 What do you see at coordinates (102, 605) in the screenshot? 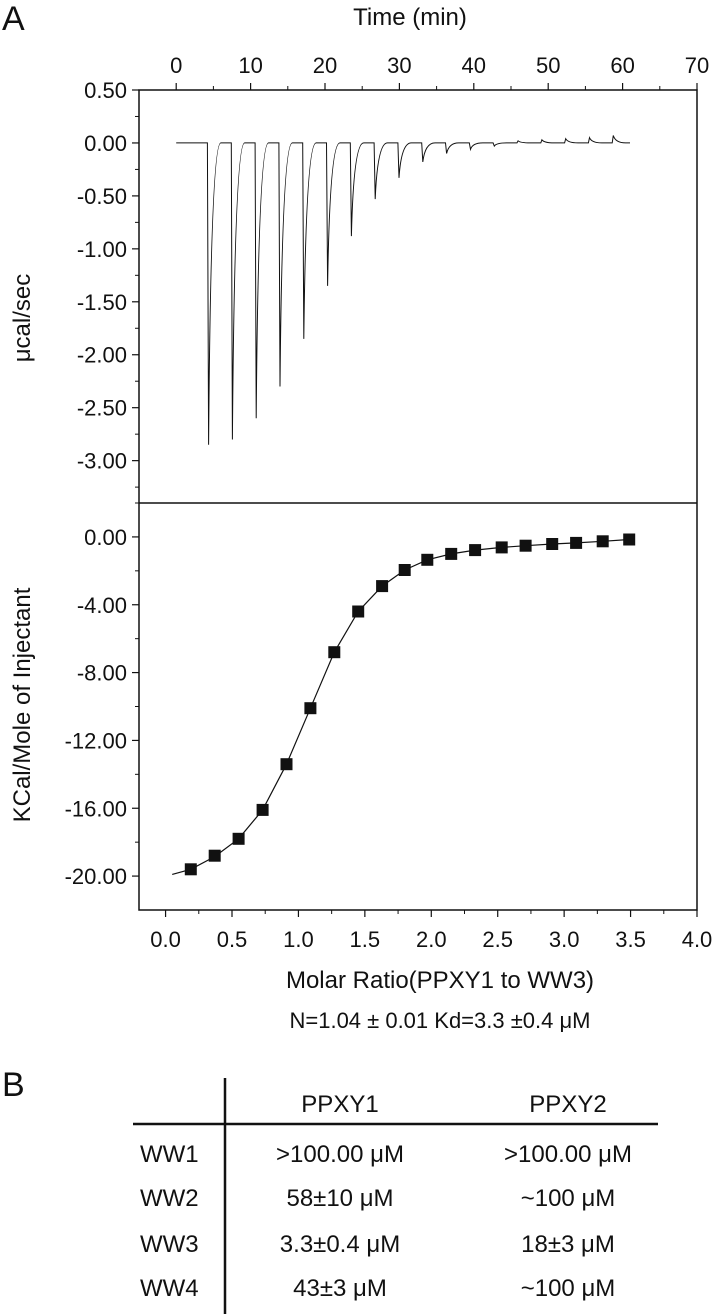
I see `y-tick-label: -4.00` at bounding box center [102, 605].